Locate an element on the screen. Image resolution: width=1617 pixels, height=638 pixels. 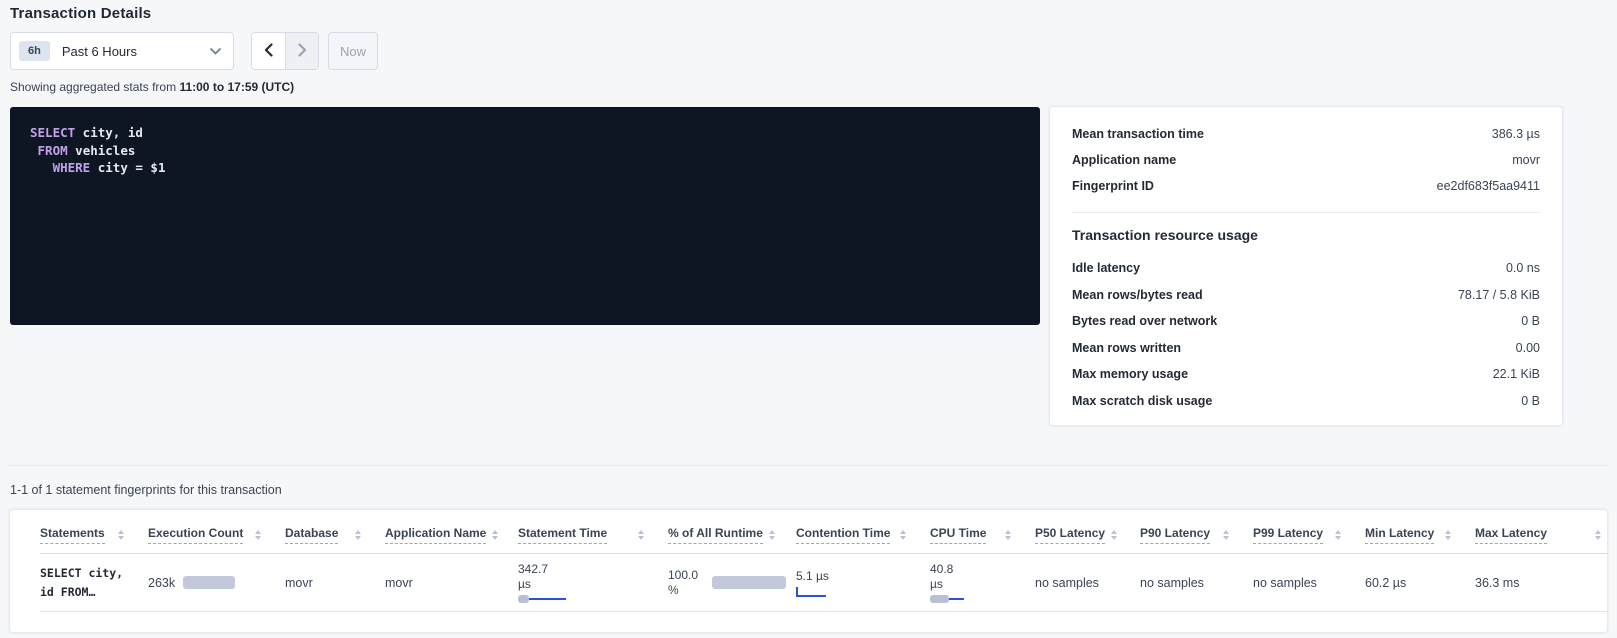
cell-cpu-time: 40.8 µs is located at coordinates (982, 583).